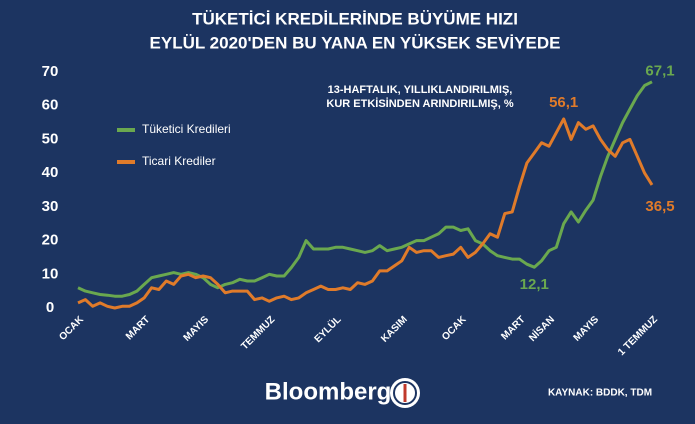  What do you see at coordinates (659, 71) in the screenshot?
I see `data-label: 67,1` at bounding box center [659, 71].